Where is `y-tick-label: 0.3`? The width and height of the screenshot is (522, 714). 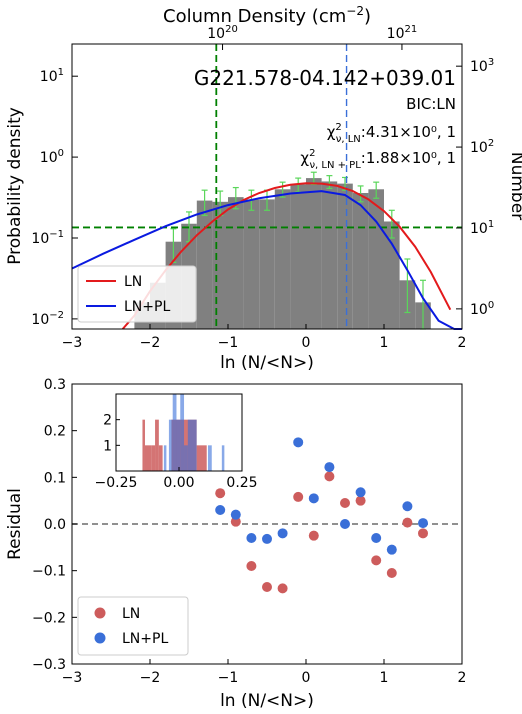
y-tick-label: 0.3 is located at coordinates (55, 385).